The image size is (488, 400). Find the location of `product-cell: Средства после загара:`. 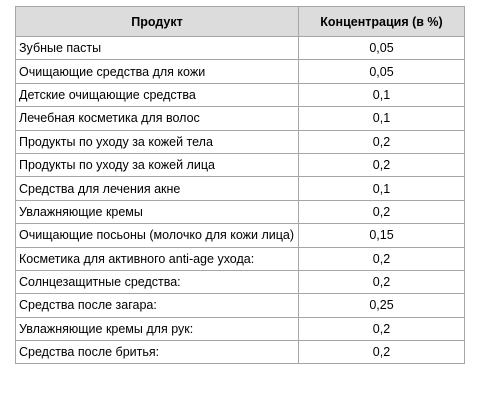

product-cell: Средства после загара: is located at coordinates (157, 305).